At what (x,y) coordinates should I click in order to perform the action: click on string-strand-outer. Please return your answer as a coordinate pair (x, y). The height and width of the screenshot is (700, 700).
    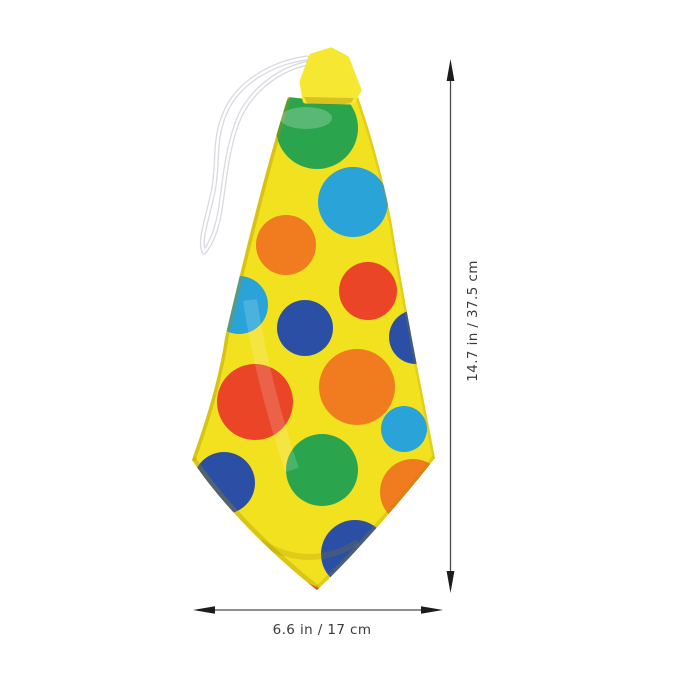
    Looking at the image, I should click on (255, 155).